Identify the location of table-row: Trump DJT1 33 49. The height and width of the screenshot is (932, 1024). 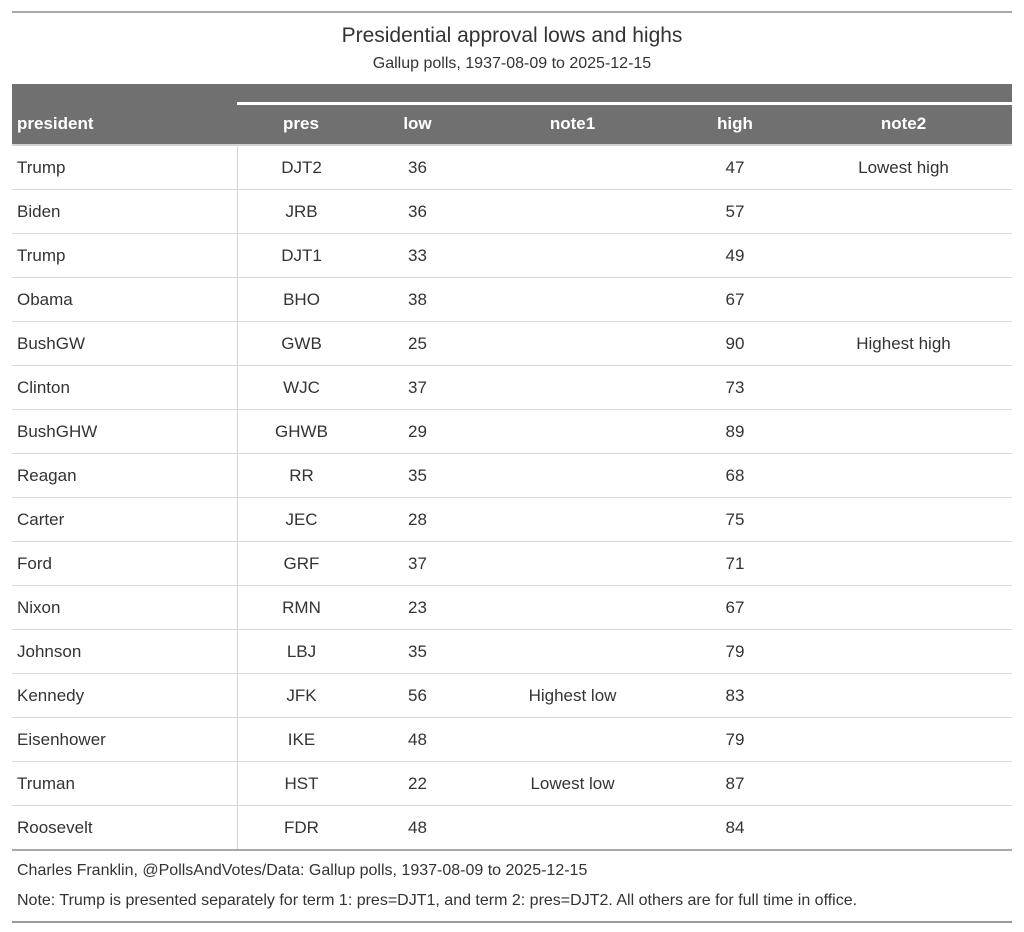
(512, 255).